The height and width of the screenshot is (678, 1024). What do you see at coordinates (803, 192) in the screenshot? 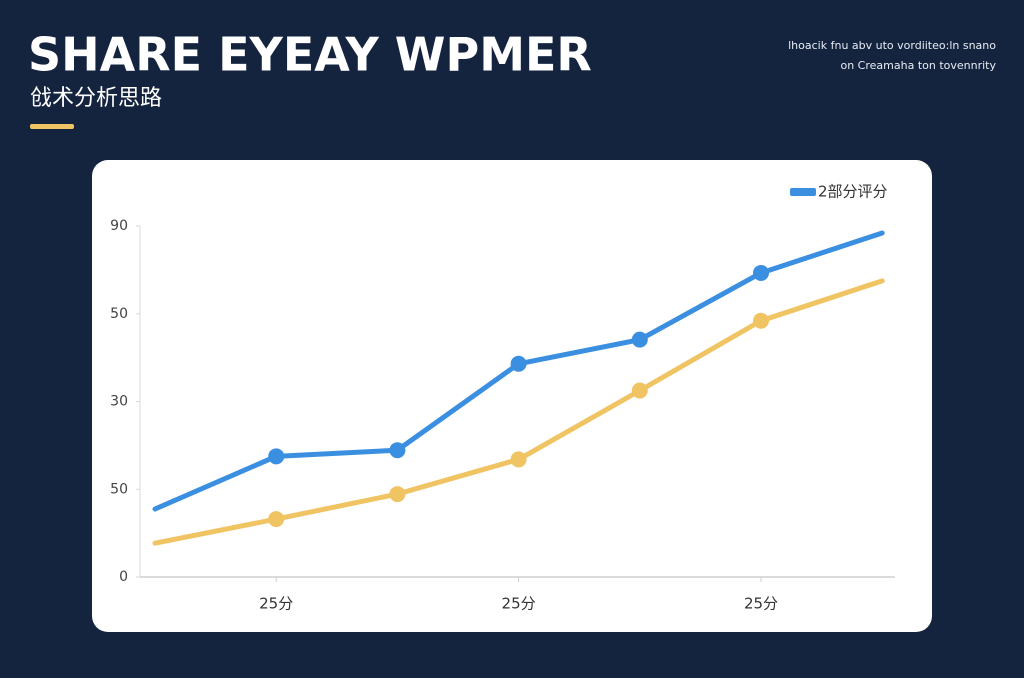
I see `legend-swatch` at bounding box center [803, 192].